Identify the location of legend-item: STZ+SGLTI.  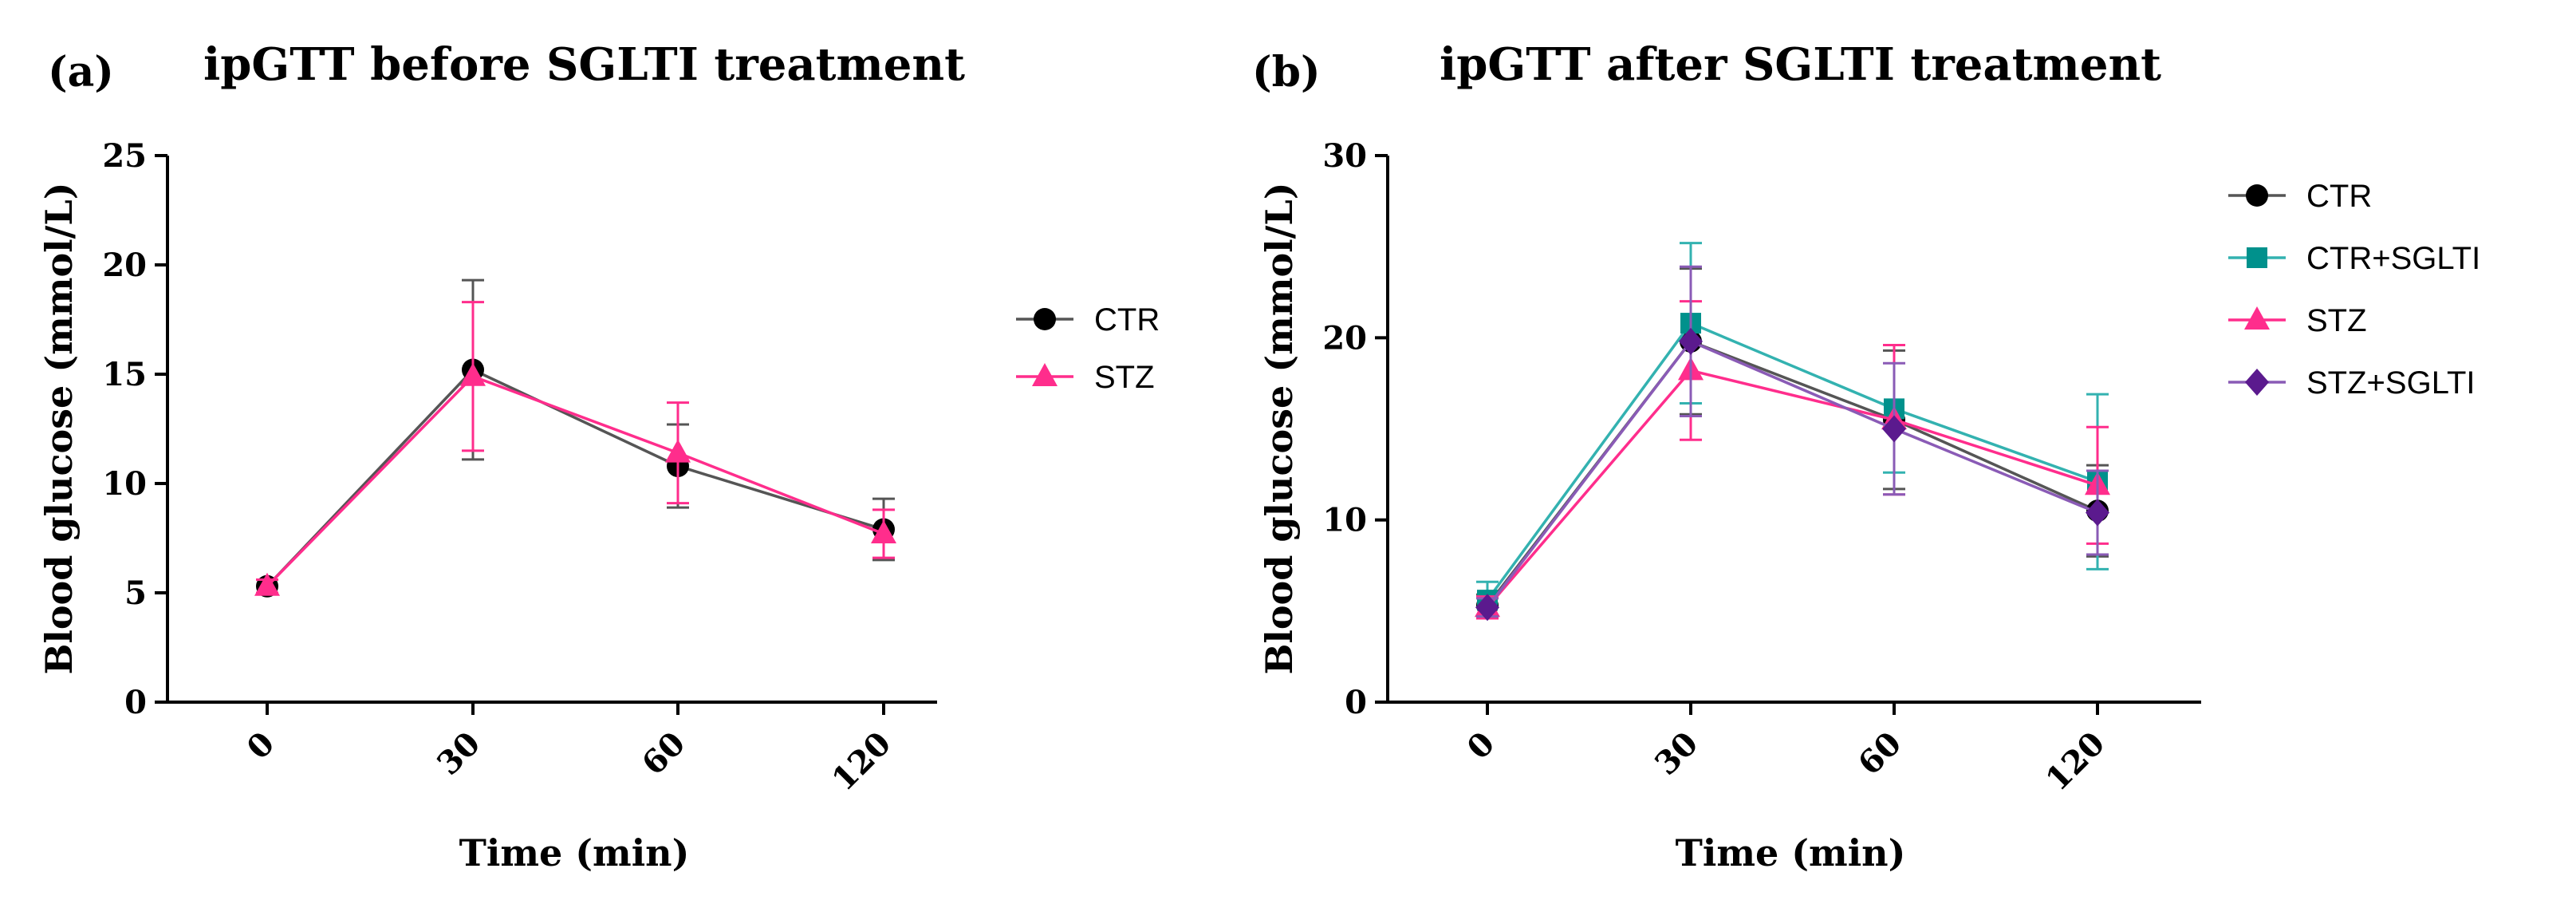
(2352, 383).